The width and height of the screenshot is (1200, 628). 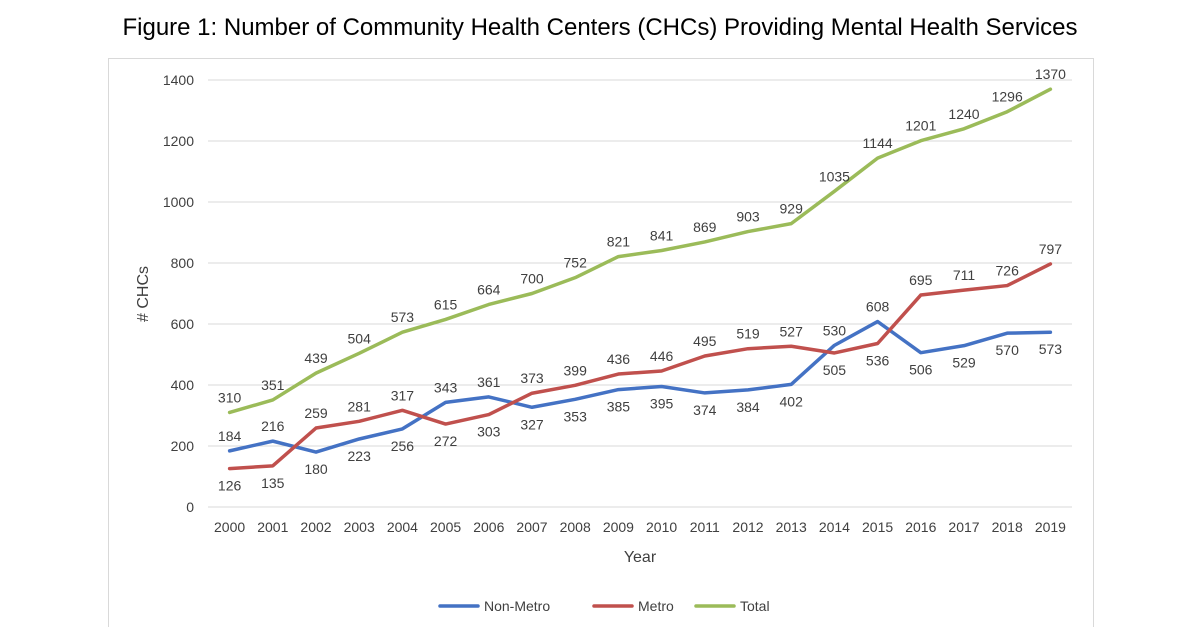 What do you see at coordinates (183, 324) in the screenshot?
I see `y-tick-label: 600` at bounding box center [183, 324].